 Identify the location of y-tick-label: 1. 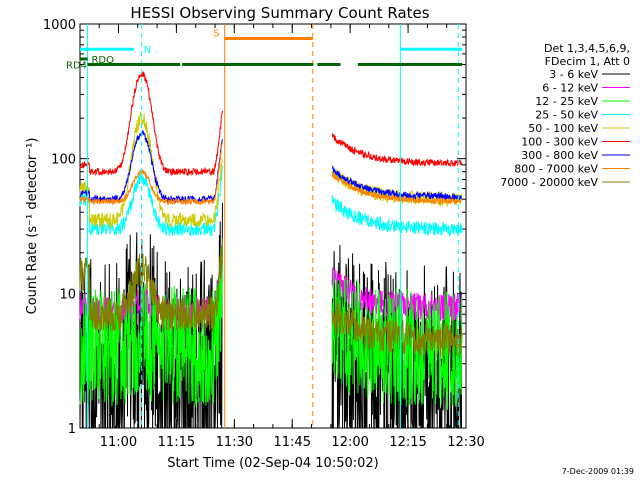
(72, 429).